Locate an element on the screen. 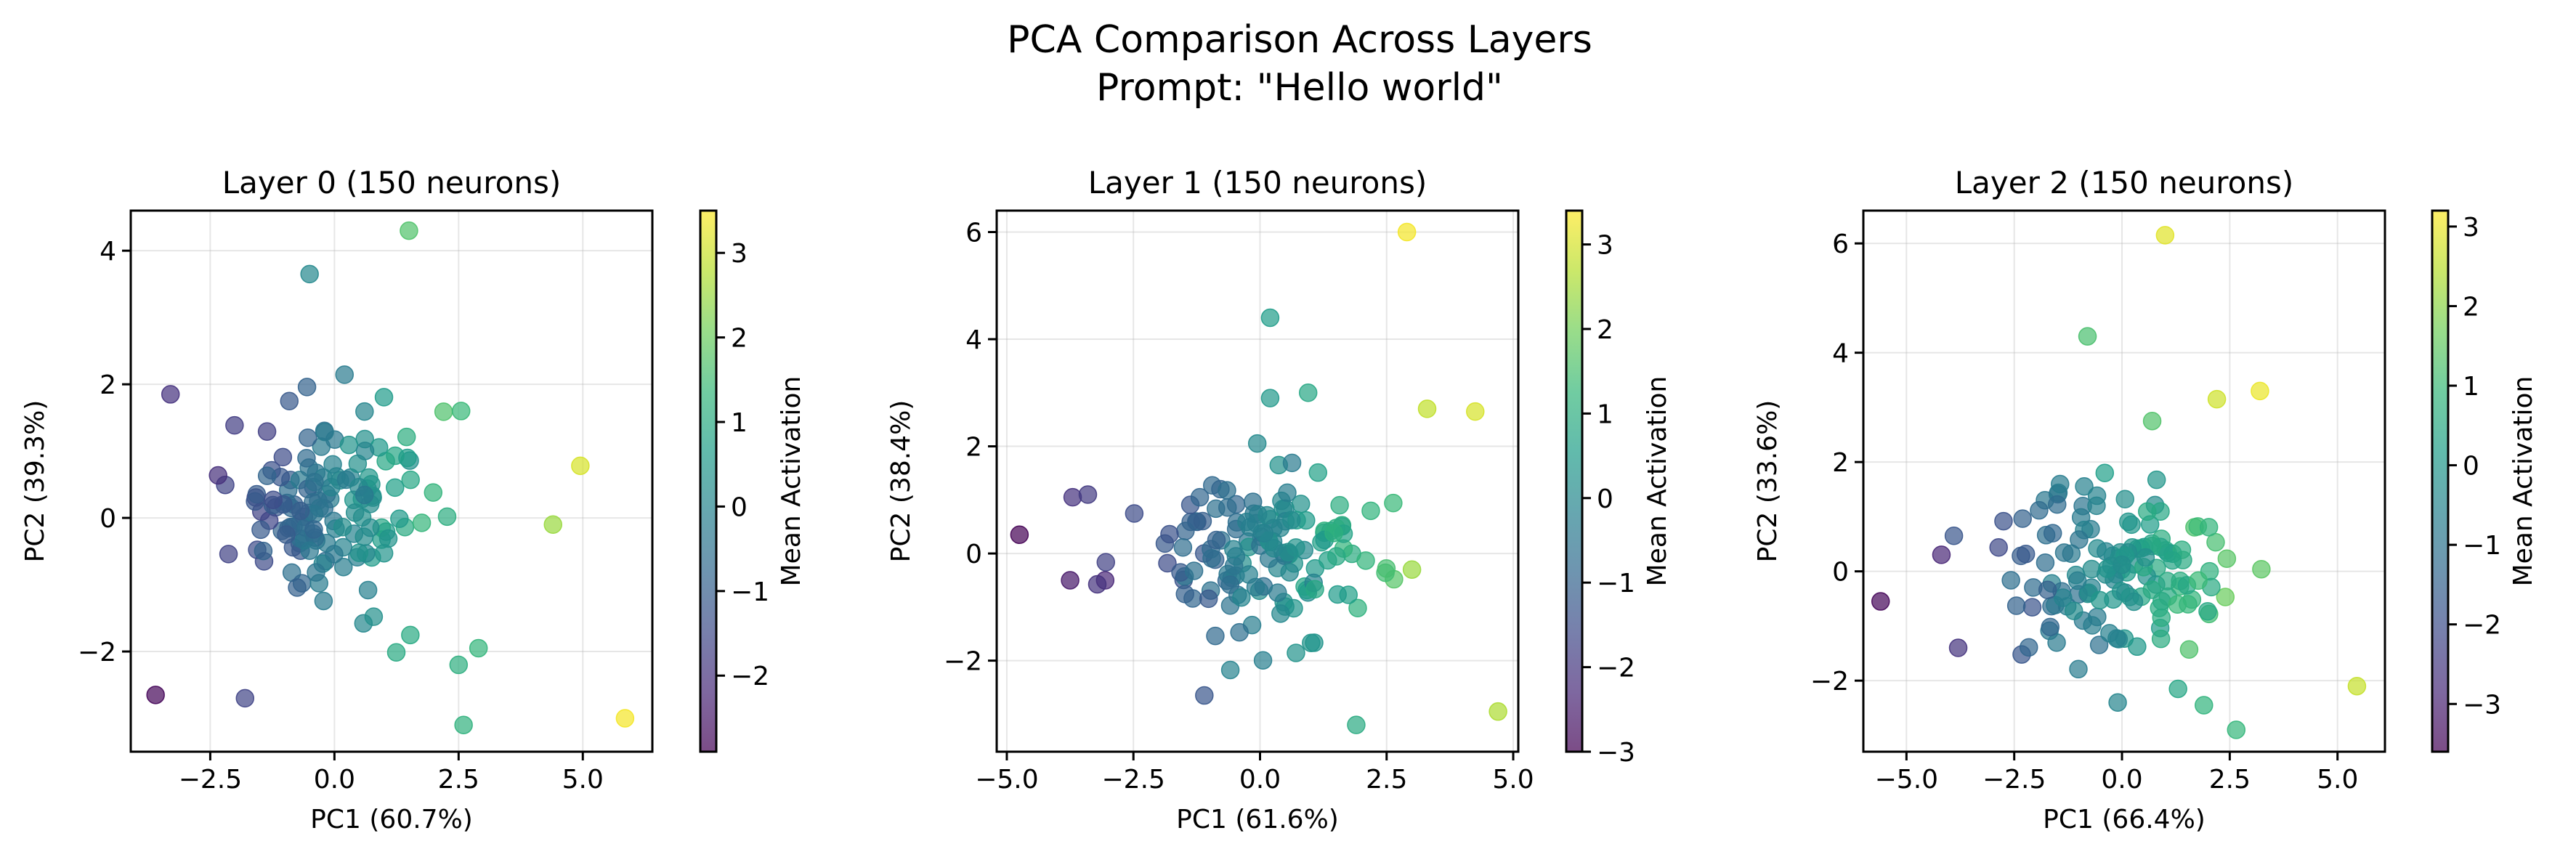 Image resolution: width=2576 pixels, height=865 pixels. y-axis-label: PC2 (39.3%) is located at coordinates (35, 481).